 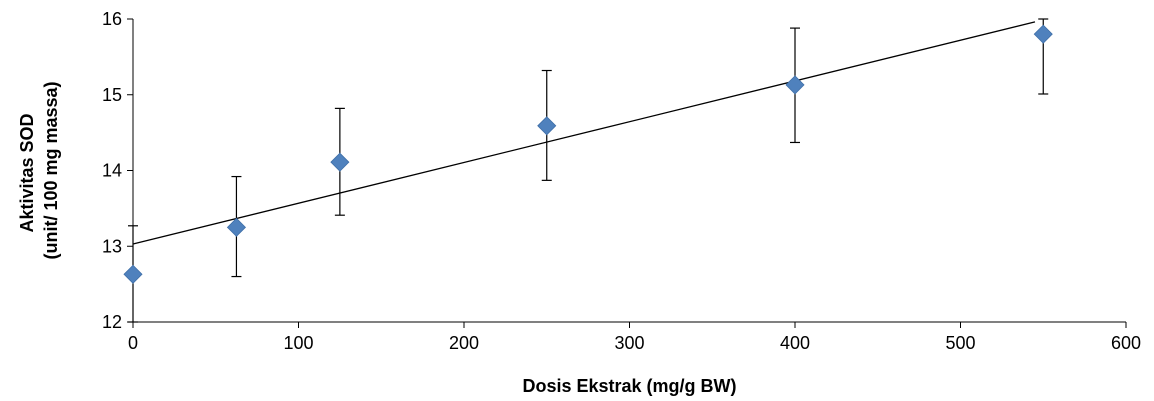 I want to click on x-tick-label: 0, so click(x=133, y=343).